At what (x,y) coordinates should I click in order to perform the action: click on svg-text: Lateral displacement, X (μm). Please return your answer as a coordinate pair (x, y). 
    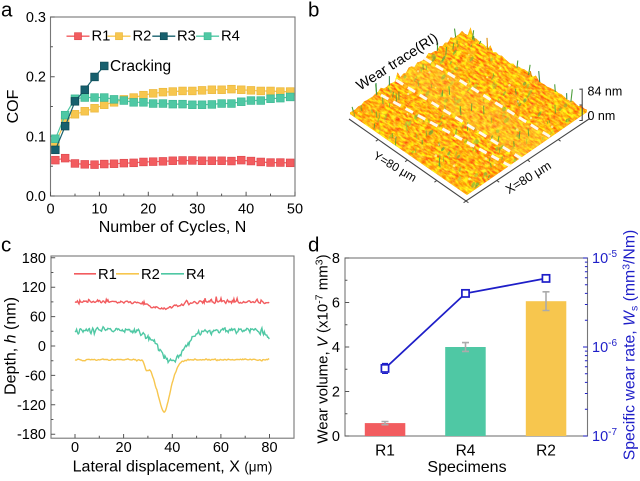
    Looking at the image, I should click on (173, 467).